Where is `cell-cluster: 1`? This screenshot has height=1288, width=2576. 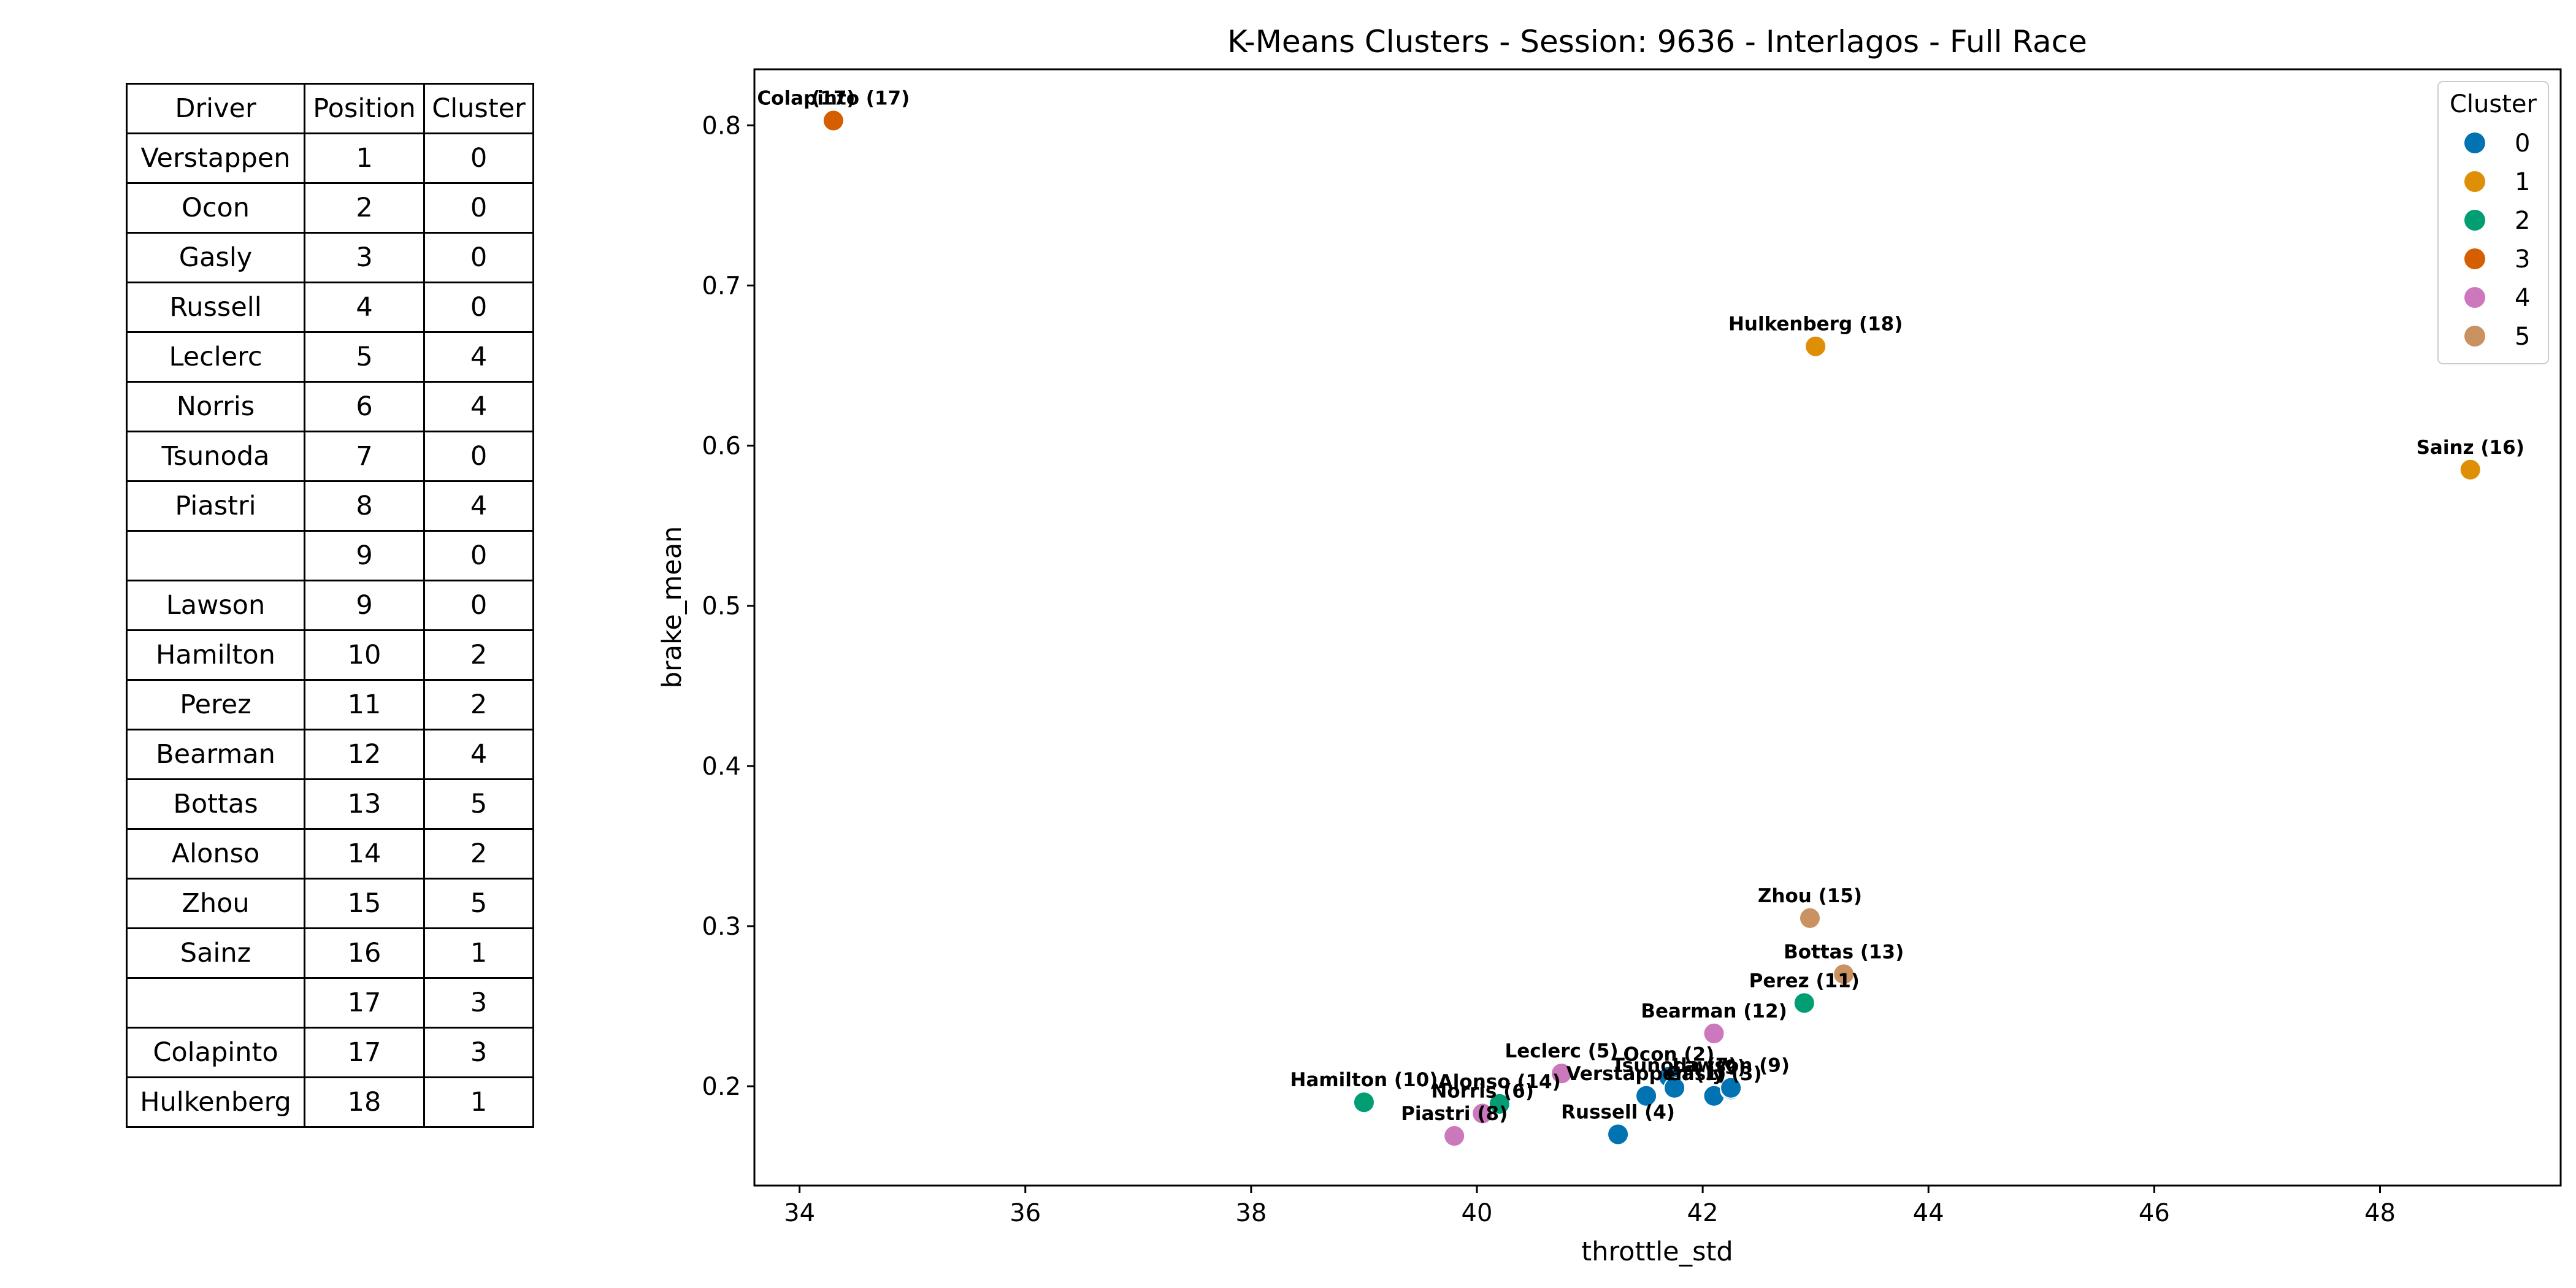 cell-cluster: 1 is located at coordinates (478, 1102).